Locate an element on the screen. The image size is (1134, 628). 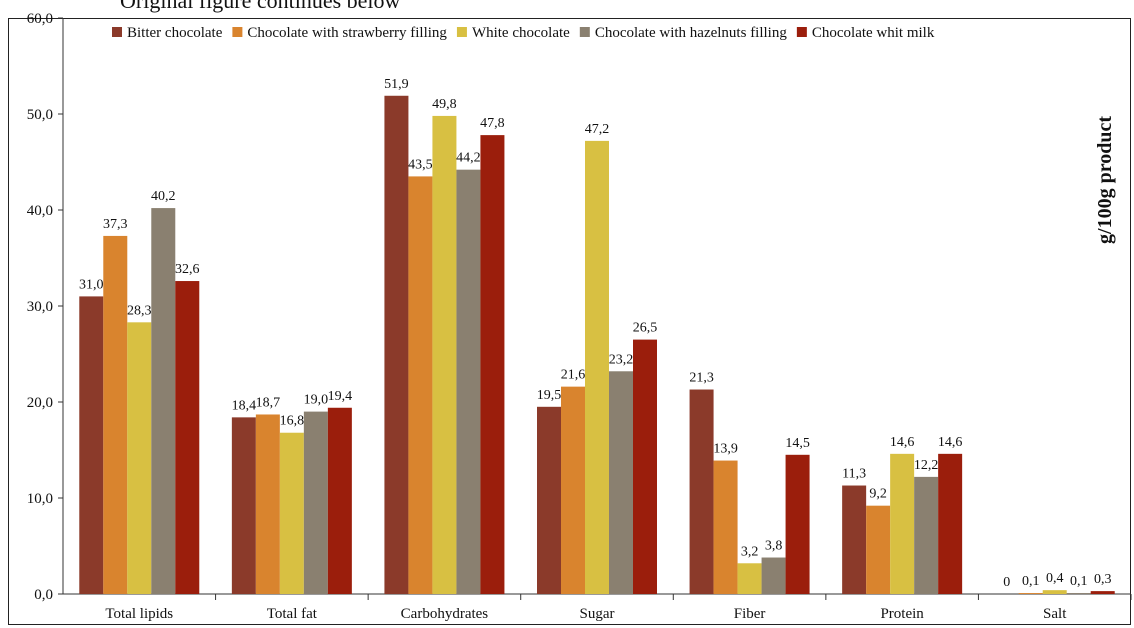
data-label: 23,2 is located at coordinates (621, 359).